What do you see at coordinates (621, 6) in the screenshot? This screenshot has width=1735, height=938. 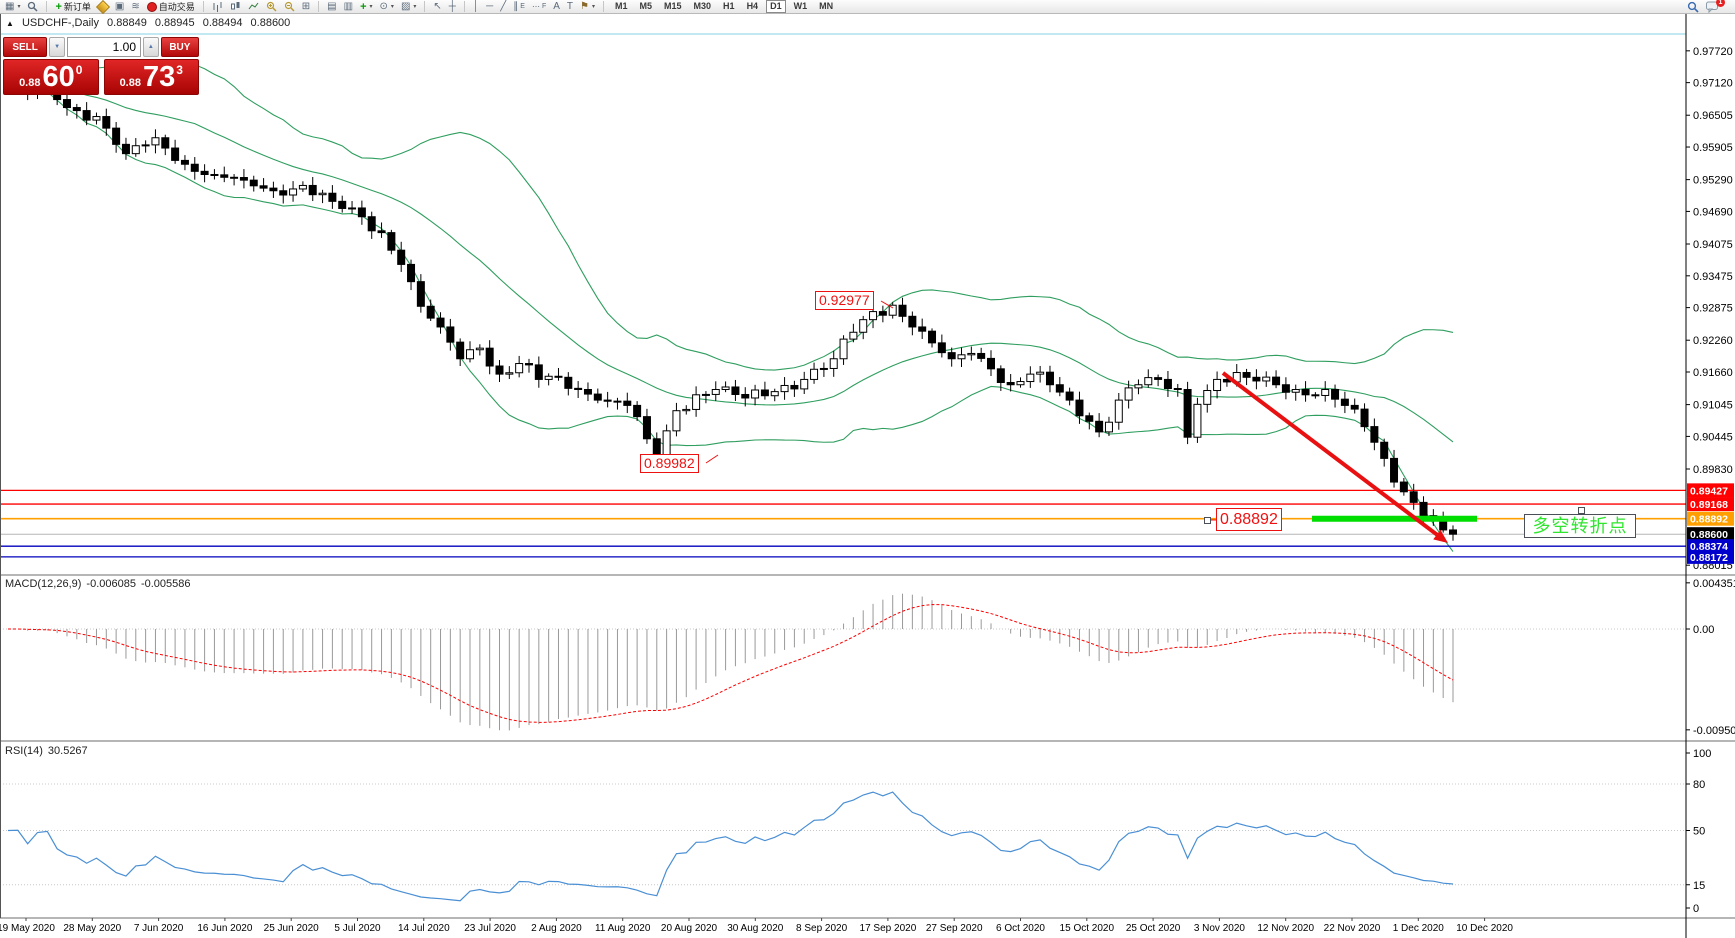 I see `timeframe-button-m1: M1` at bounding box center [621, 6].